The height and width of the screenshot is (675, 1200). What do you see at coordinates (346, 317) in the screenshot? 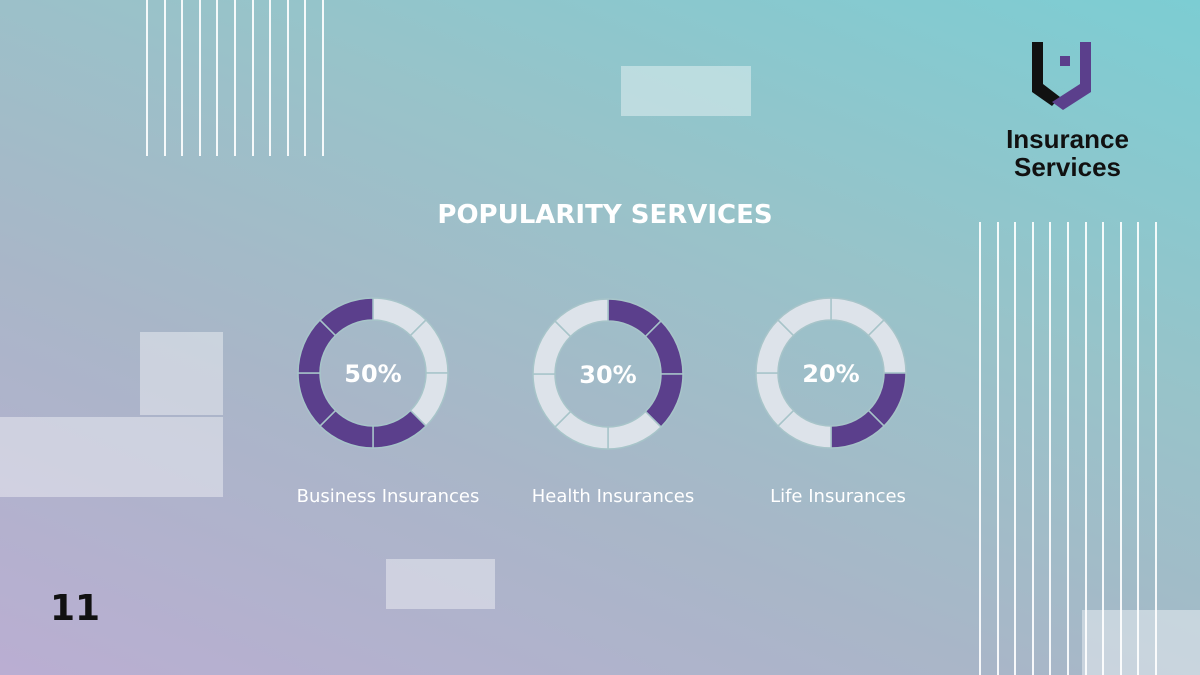
I see `donut-segment-filled` at bounding box center [346, 317].